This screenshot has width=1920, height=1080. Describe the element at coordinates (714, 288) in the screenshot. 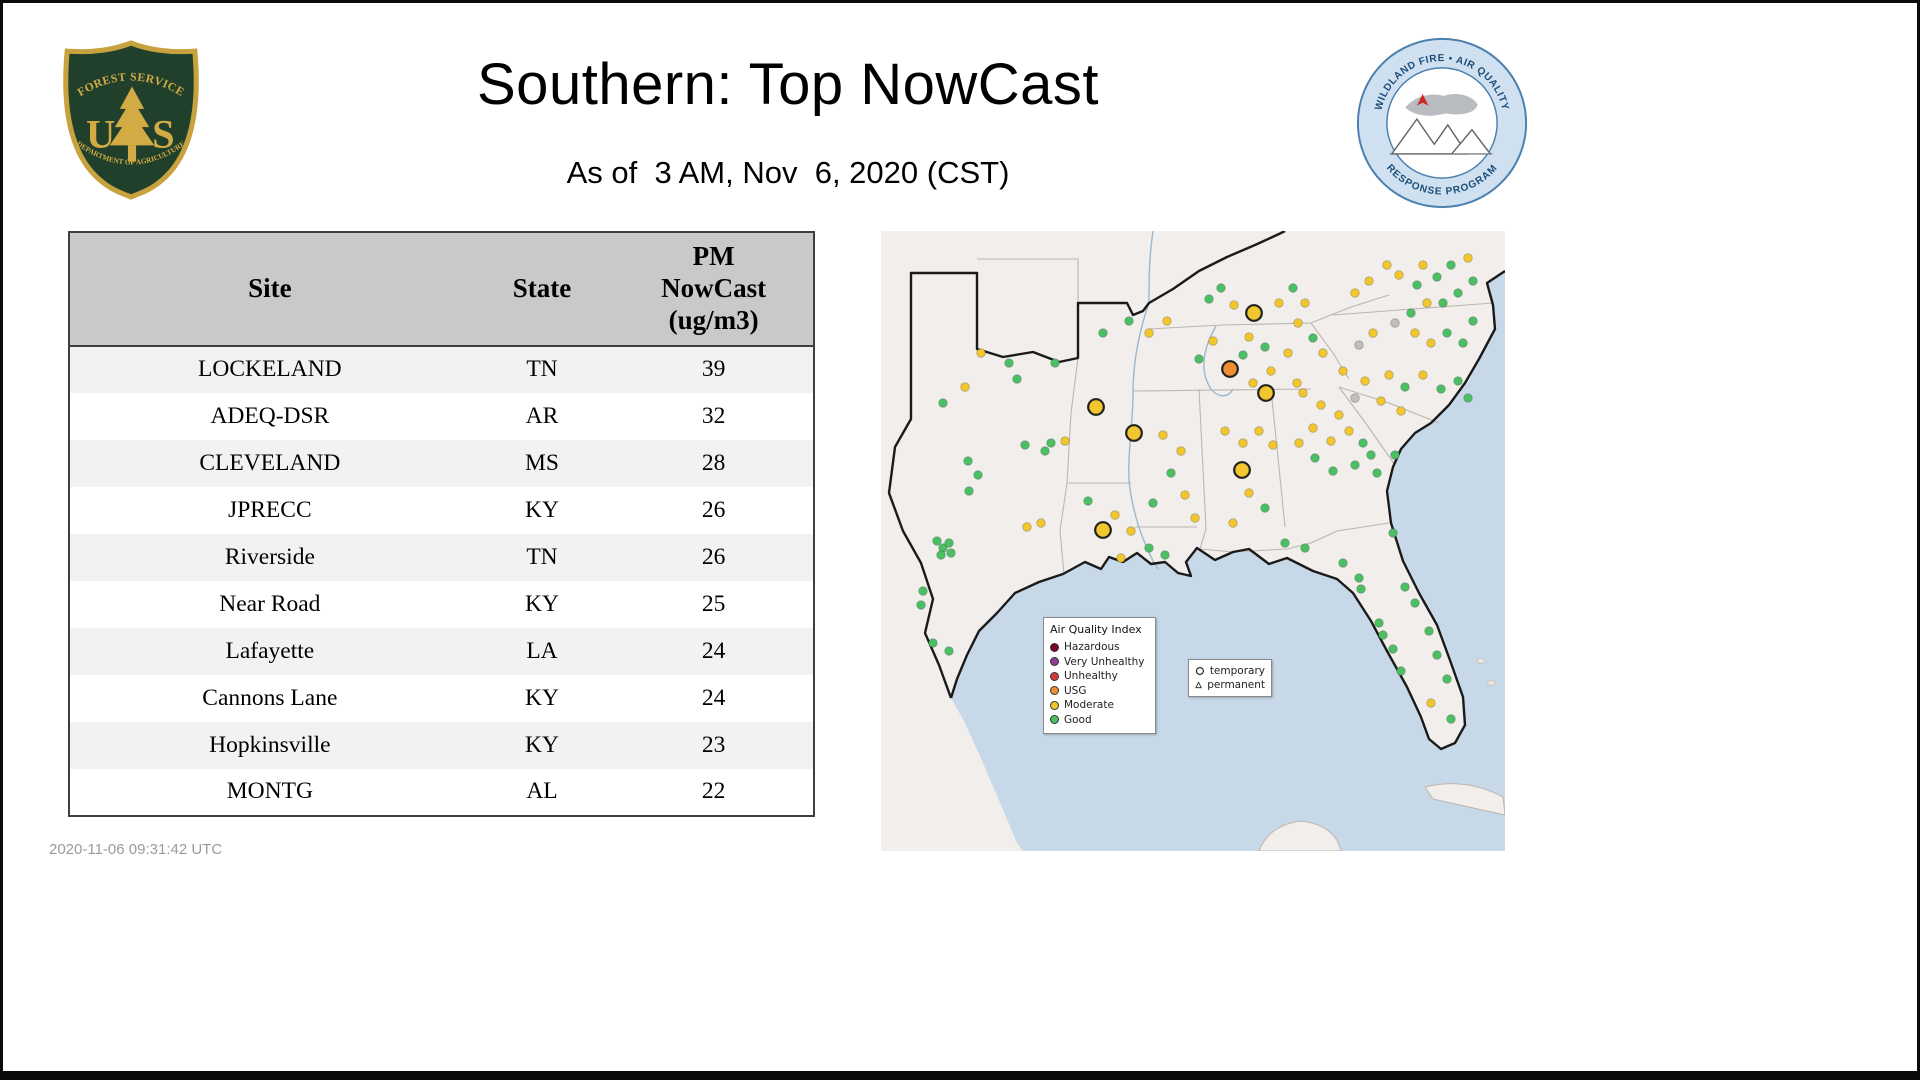

I see `column-header-pm-label: PM NowCast (ug/m3)` at that location.